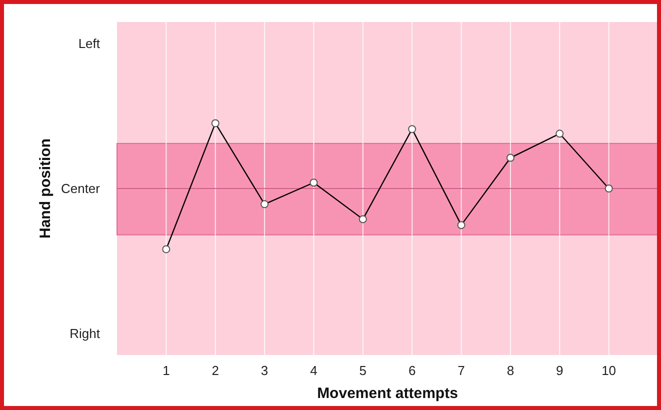  I want to click on y-axis-title: Hand position, so click(45, 188).